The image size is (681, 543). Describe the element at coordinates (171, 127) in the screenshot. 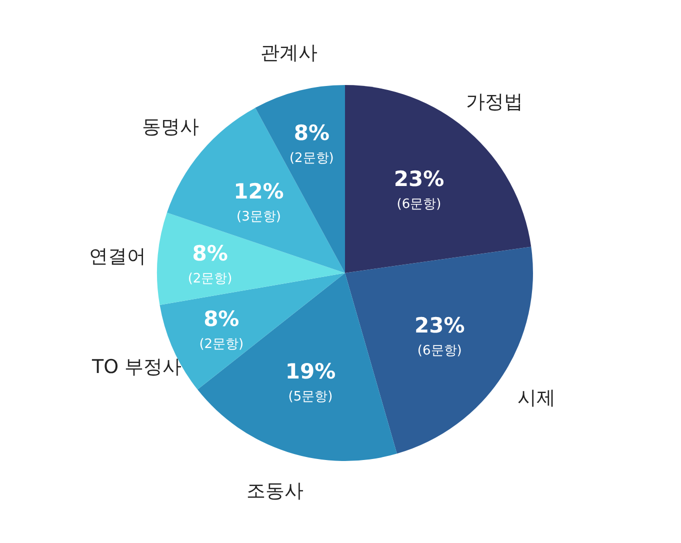

I see `slice-label: 동명사` at that location.